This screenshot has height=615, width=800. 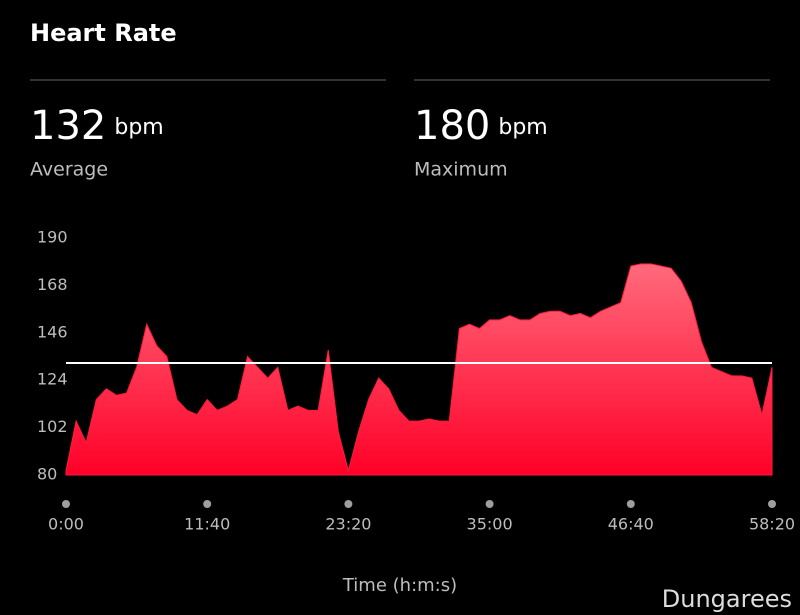 What do you see at coordinates (52, 379) in the screenshot?
I see `y-tick-label: 124` at bounding box center [52, 379].